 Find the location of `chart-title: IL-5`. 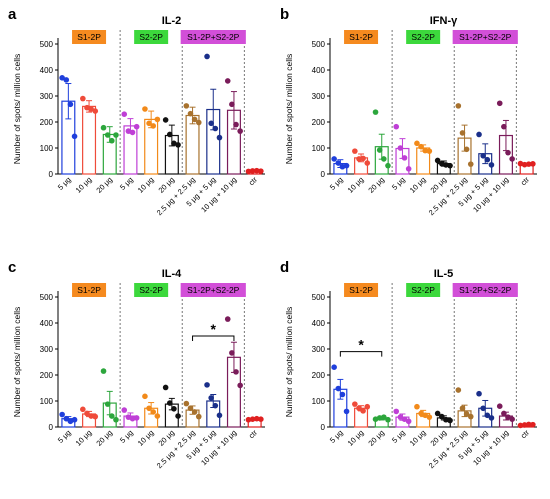

chart-title: IL-5 is located at coordinates (444, 274).